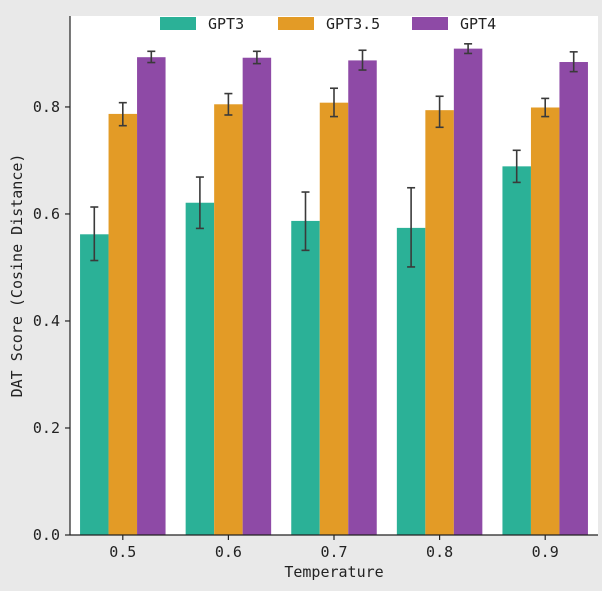  What do you see at coordinates (122, 552) in the screenshot?
I see `x-tick-label: 0.5` at bounding box center [122, 552].